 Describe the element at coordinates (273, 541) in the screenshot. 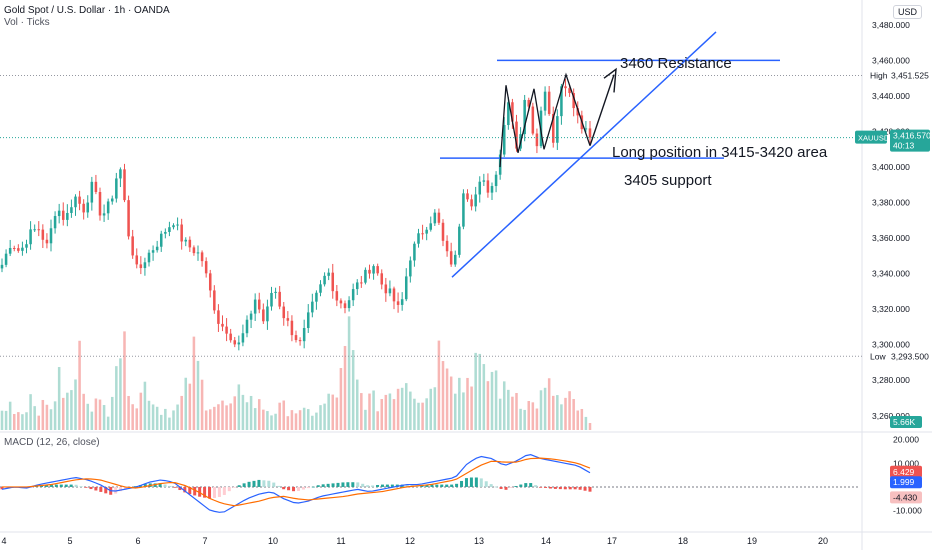

I see `time-tick-label: 10` at that location.